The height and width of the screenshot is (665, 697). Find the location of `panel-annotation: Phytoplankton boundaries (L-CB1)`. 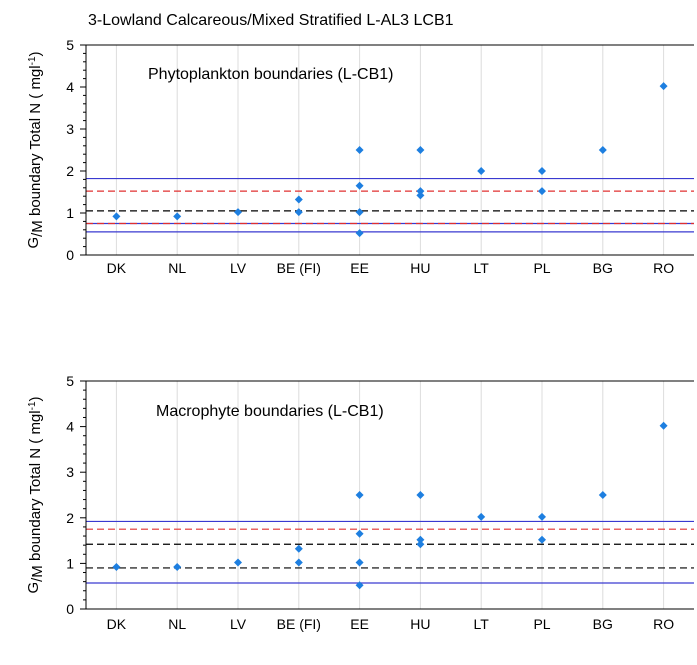

panel-annotation: Phytoplankton boundaries (L-CB1) is located at coordinates (270, 74).